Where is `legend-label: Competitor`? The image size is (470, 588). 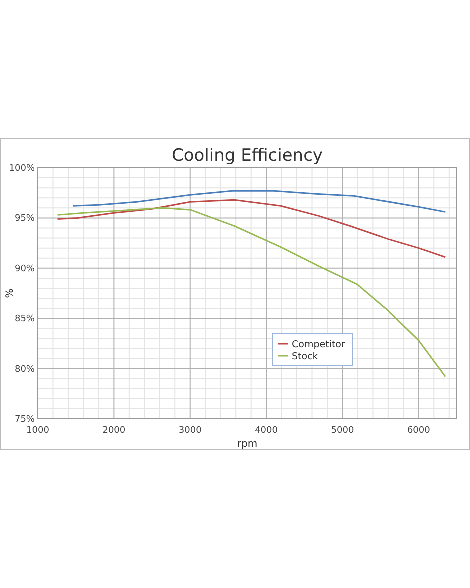 legend-label: Competitor is located at coordinates (319, 345).